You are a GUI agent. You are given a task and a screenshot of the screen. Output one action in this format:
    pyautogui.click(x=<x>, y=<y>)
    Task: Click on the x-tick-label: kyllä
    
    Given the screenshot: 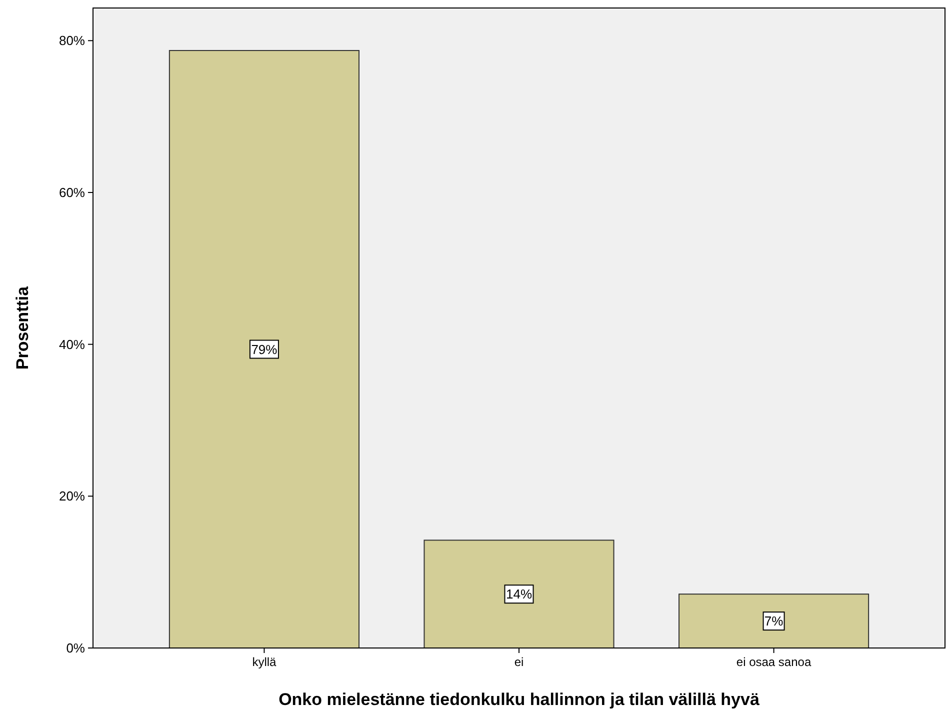 What is the action you would take?
    pyautogui.click(x=264, y=662)
    